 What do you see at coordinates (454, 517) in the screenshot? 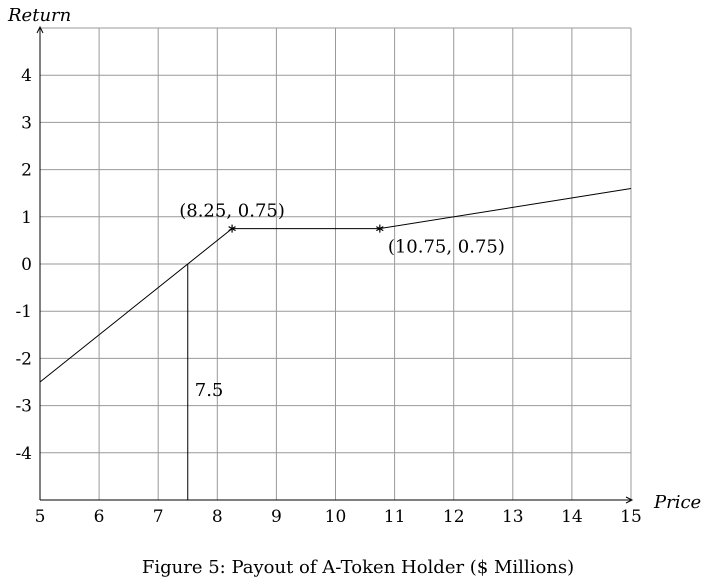
I see `x-tick-label: 12` at bounding box center [454, 517].